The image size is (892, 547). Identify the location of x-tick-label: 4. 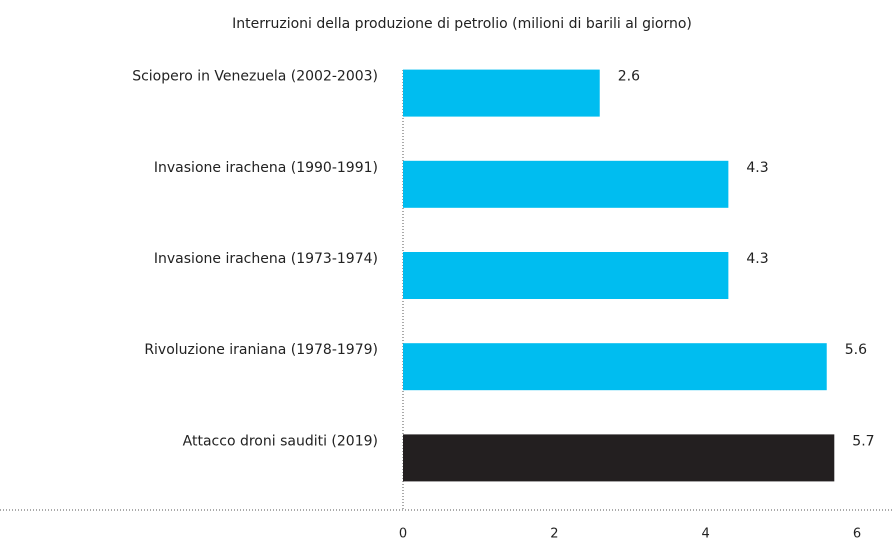
(706, 534).